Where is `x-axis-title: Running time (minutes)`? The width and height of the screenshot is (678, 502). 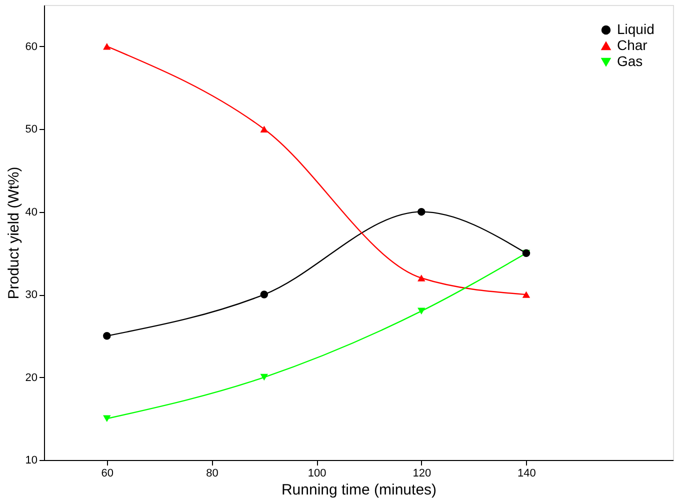 x-axis-title: Running time (minutes) is located at coordinates (359, 490).